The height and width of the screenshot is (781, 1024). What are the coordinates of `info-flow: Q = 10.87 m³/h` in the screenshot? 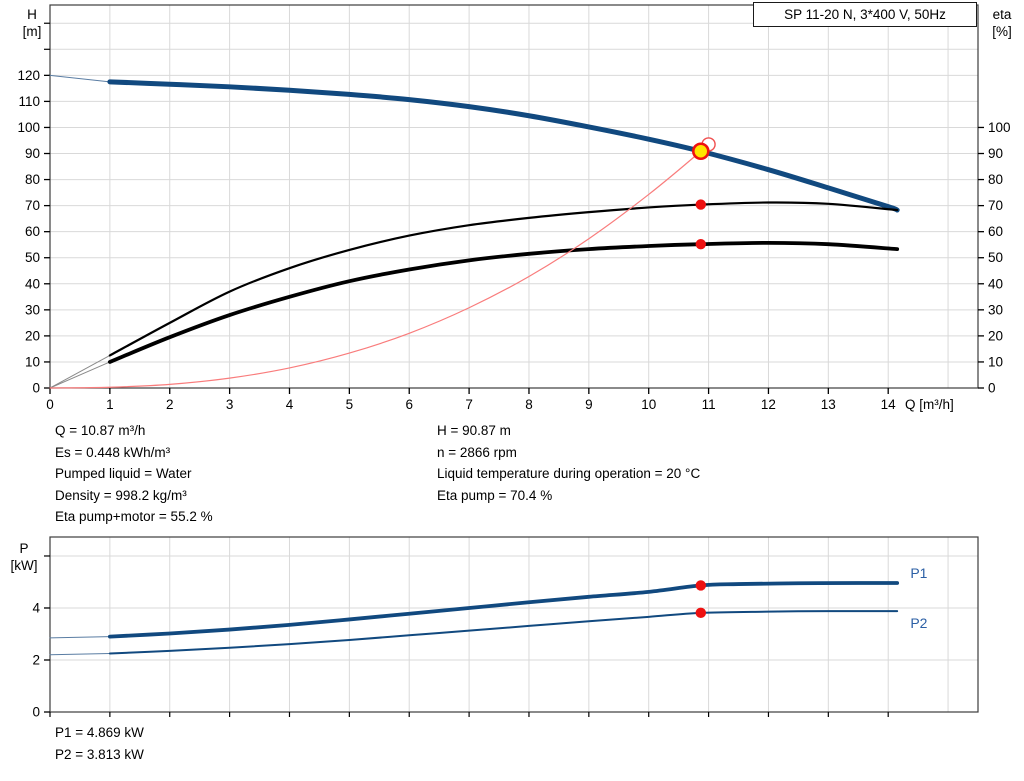 It's located at (100, 430).